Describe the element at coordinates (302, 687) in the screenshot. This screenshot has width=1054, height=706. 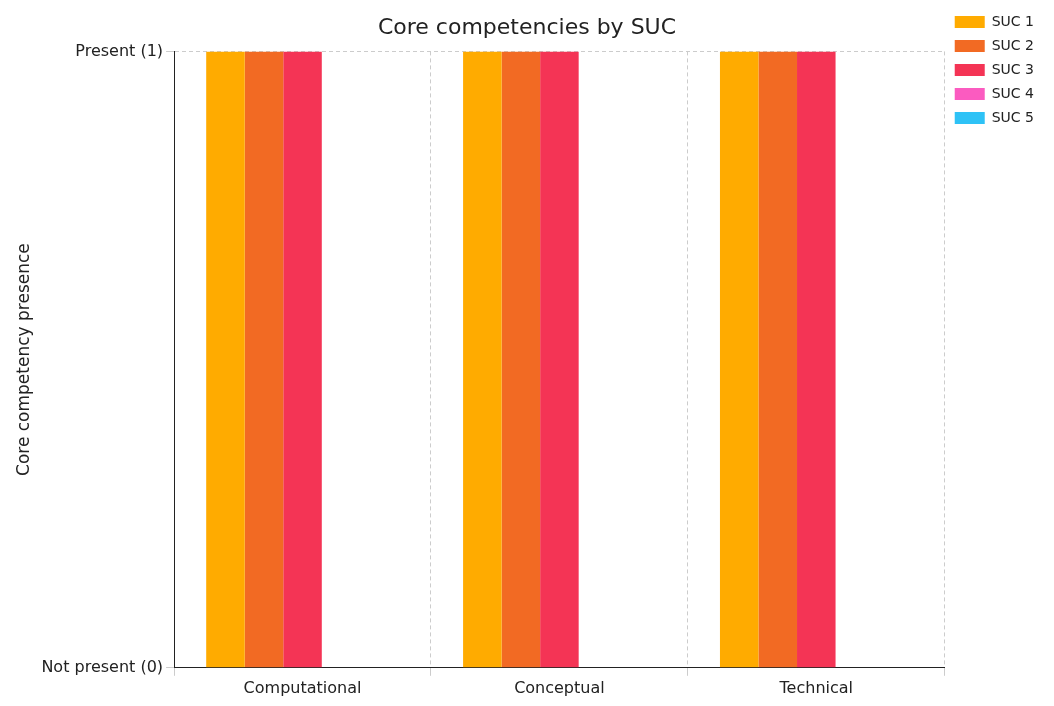
I see `x-tick-label: Computational` at that location.